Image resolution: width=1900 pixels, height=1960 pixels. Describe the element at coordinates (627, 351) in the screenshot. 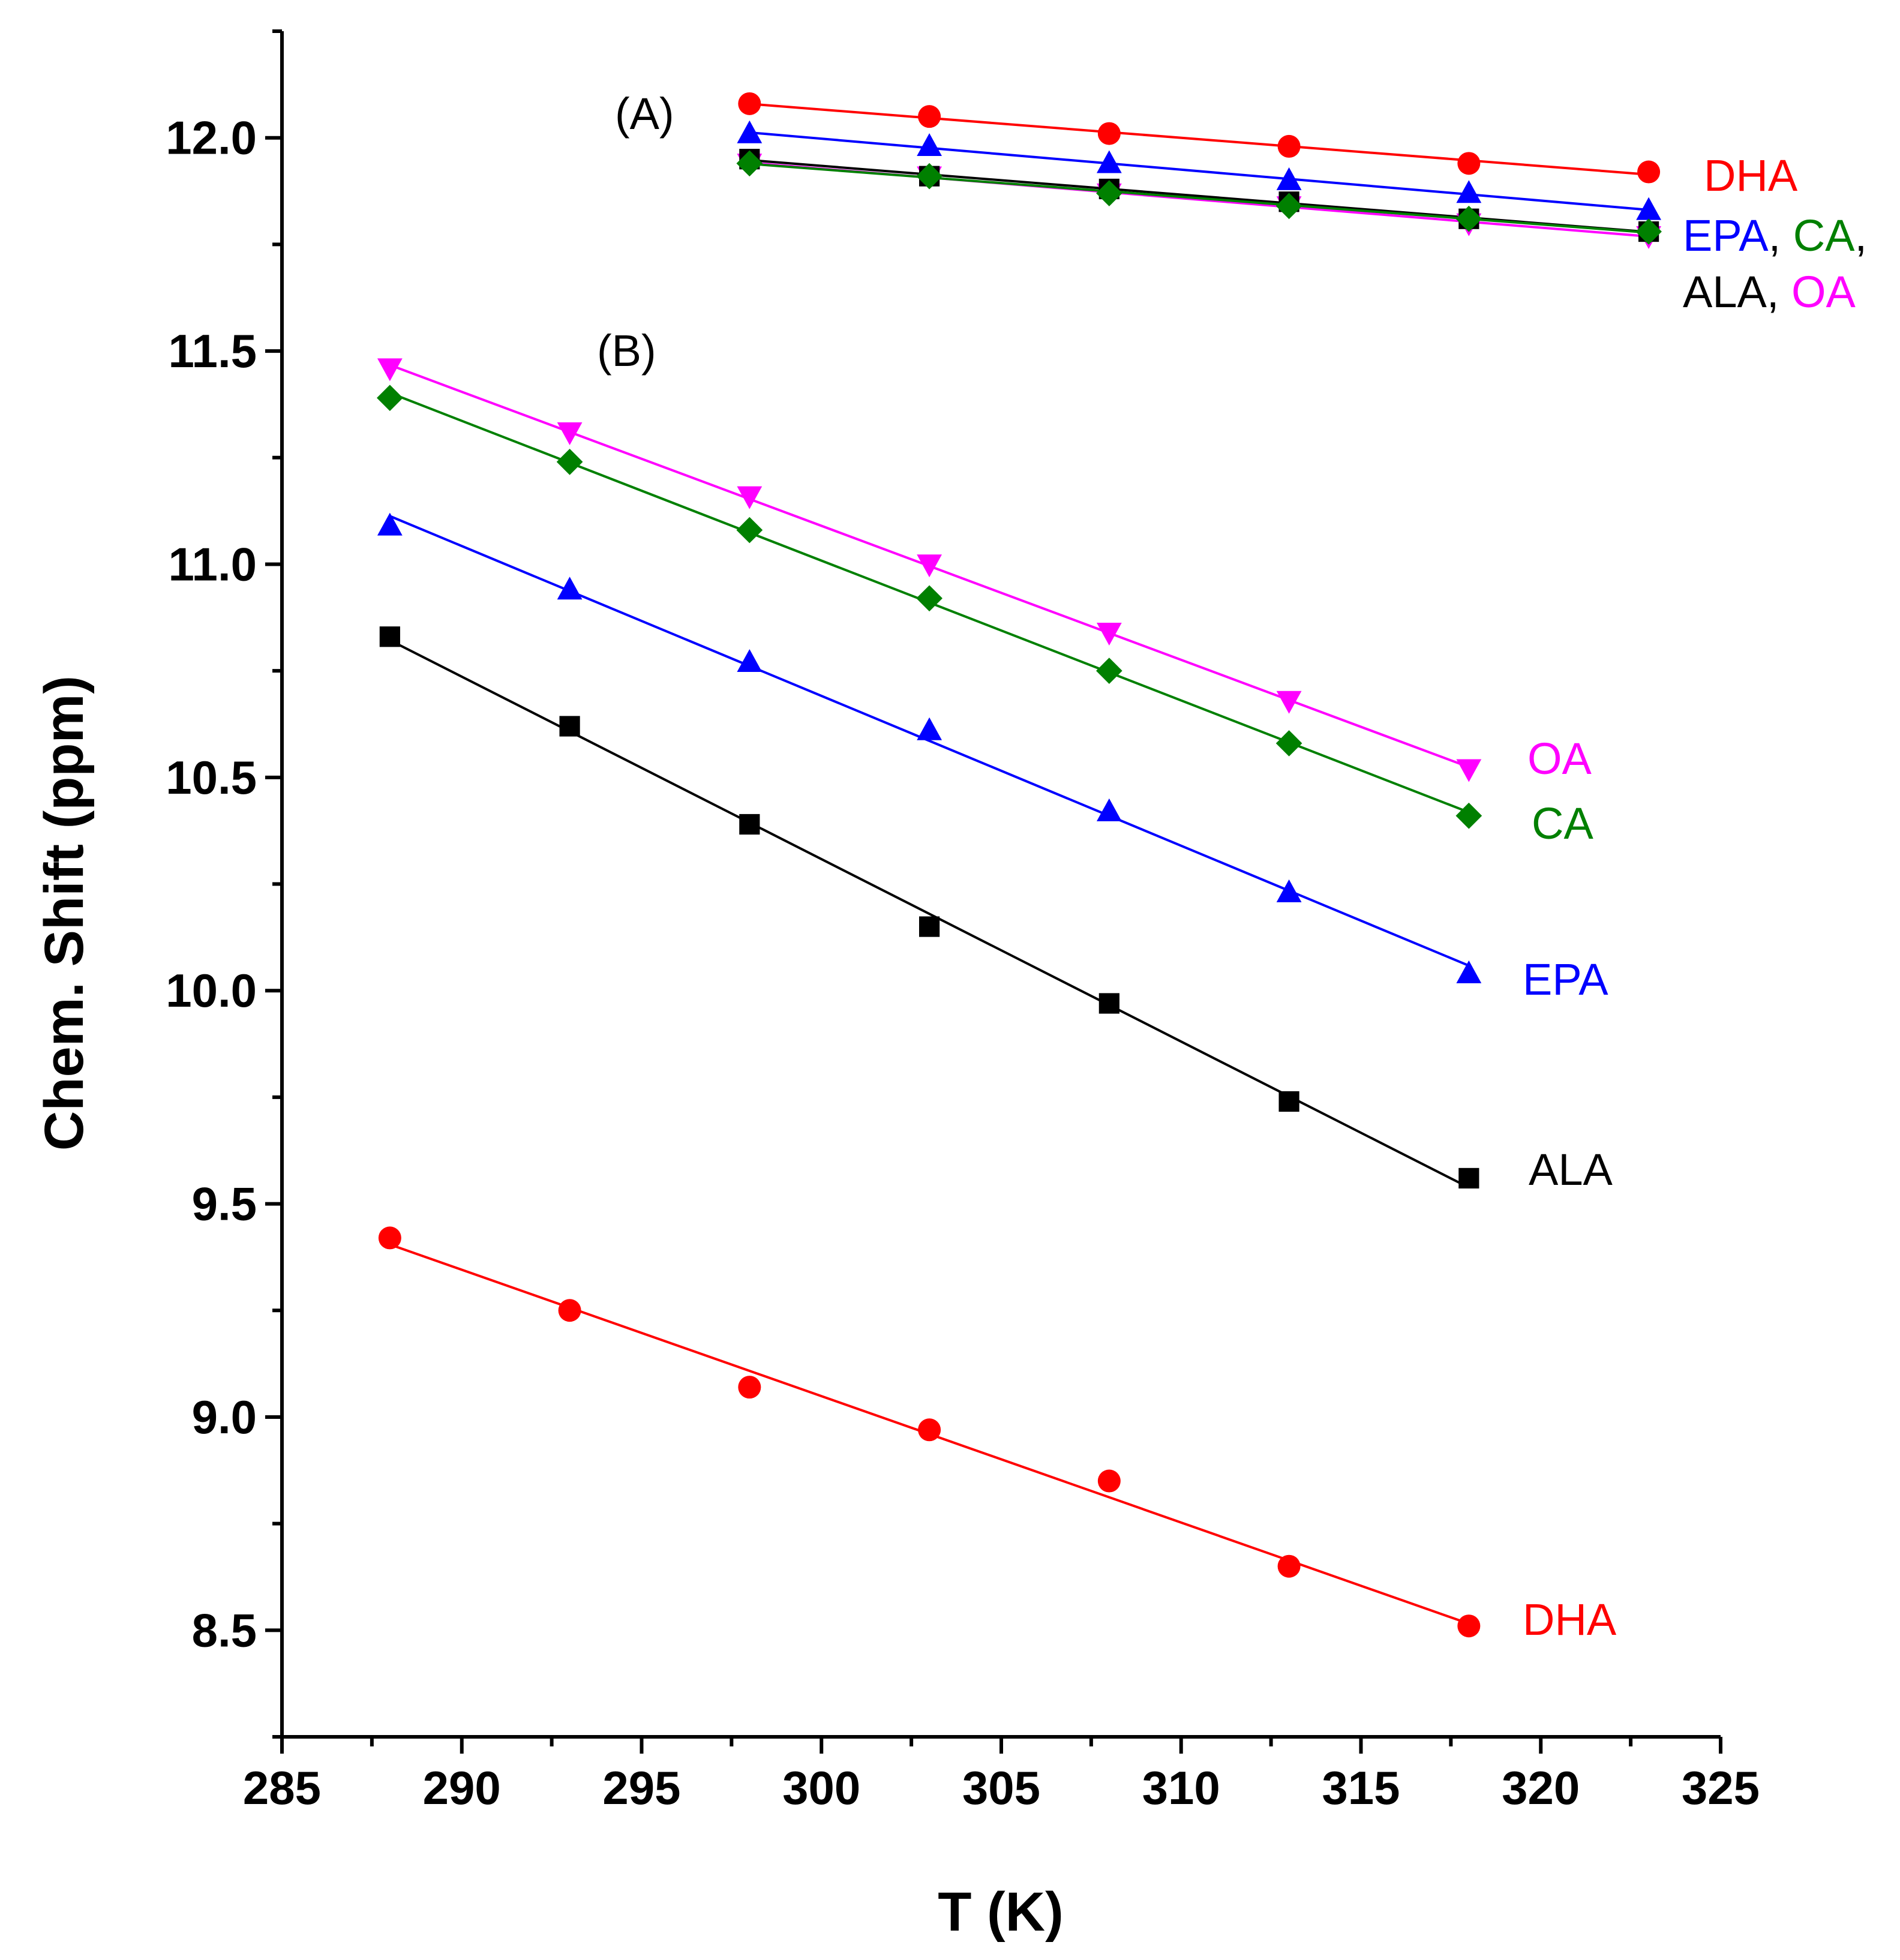

I see `panel-label-b: (B)` at that location.